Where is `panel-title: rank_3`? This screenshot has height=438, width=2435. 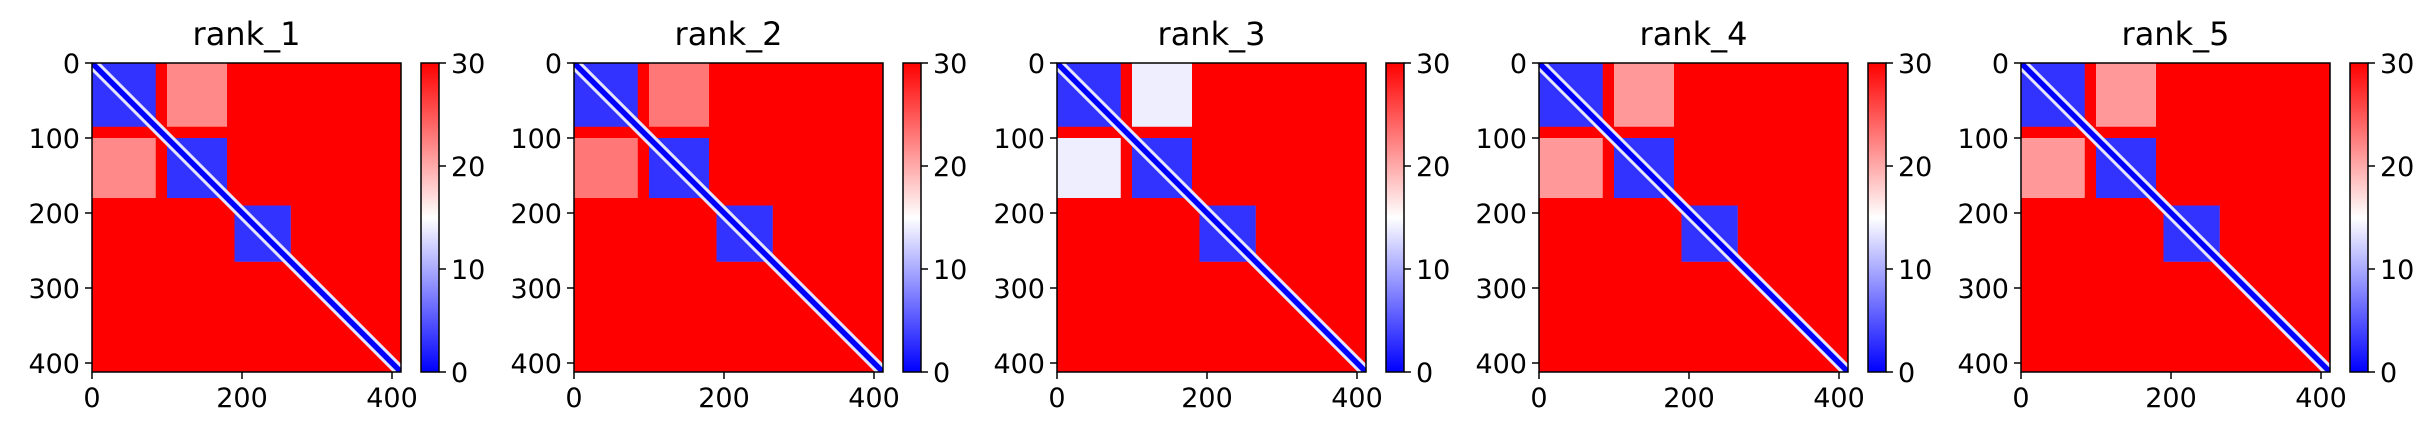 panel-title: rank_3 is located at coordinates (1212, 34).